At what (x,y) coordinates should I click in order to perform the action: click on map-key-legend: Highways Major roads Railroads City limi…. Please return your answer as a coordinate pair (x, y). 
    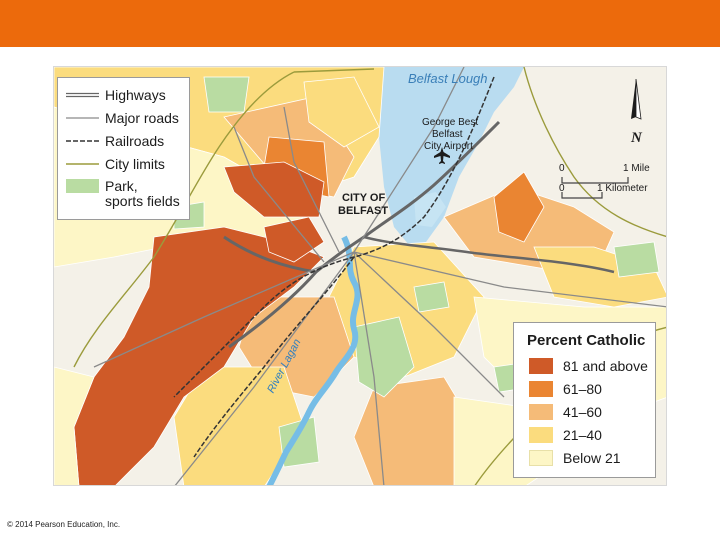
    Looking at the image, I should click on (123, 148).